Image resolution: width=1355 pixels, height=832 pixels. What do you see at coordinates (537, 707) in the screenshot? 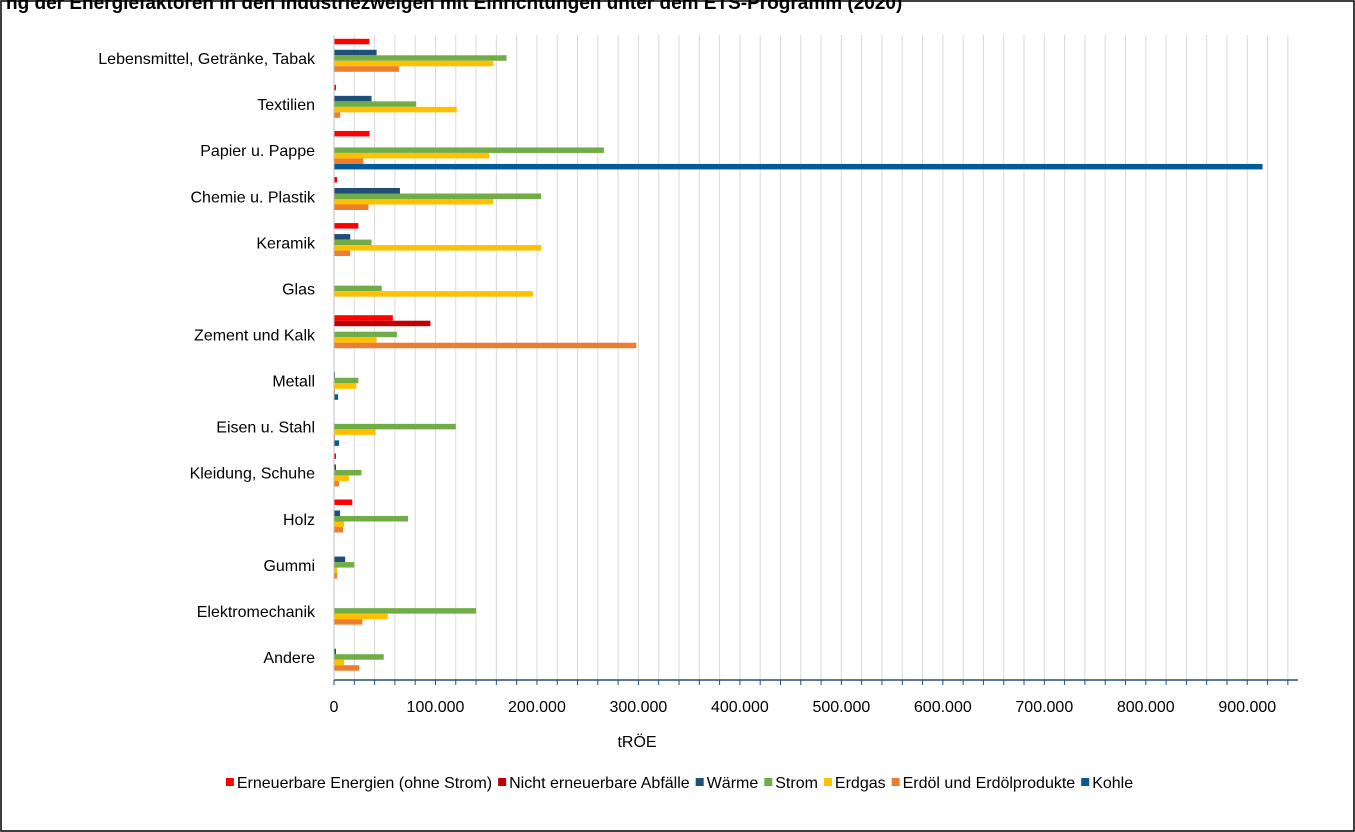
I see `x-tick-label: 200.000` at bounding box center [537, 707].